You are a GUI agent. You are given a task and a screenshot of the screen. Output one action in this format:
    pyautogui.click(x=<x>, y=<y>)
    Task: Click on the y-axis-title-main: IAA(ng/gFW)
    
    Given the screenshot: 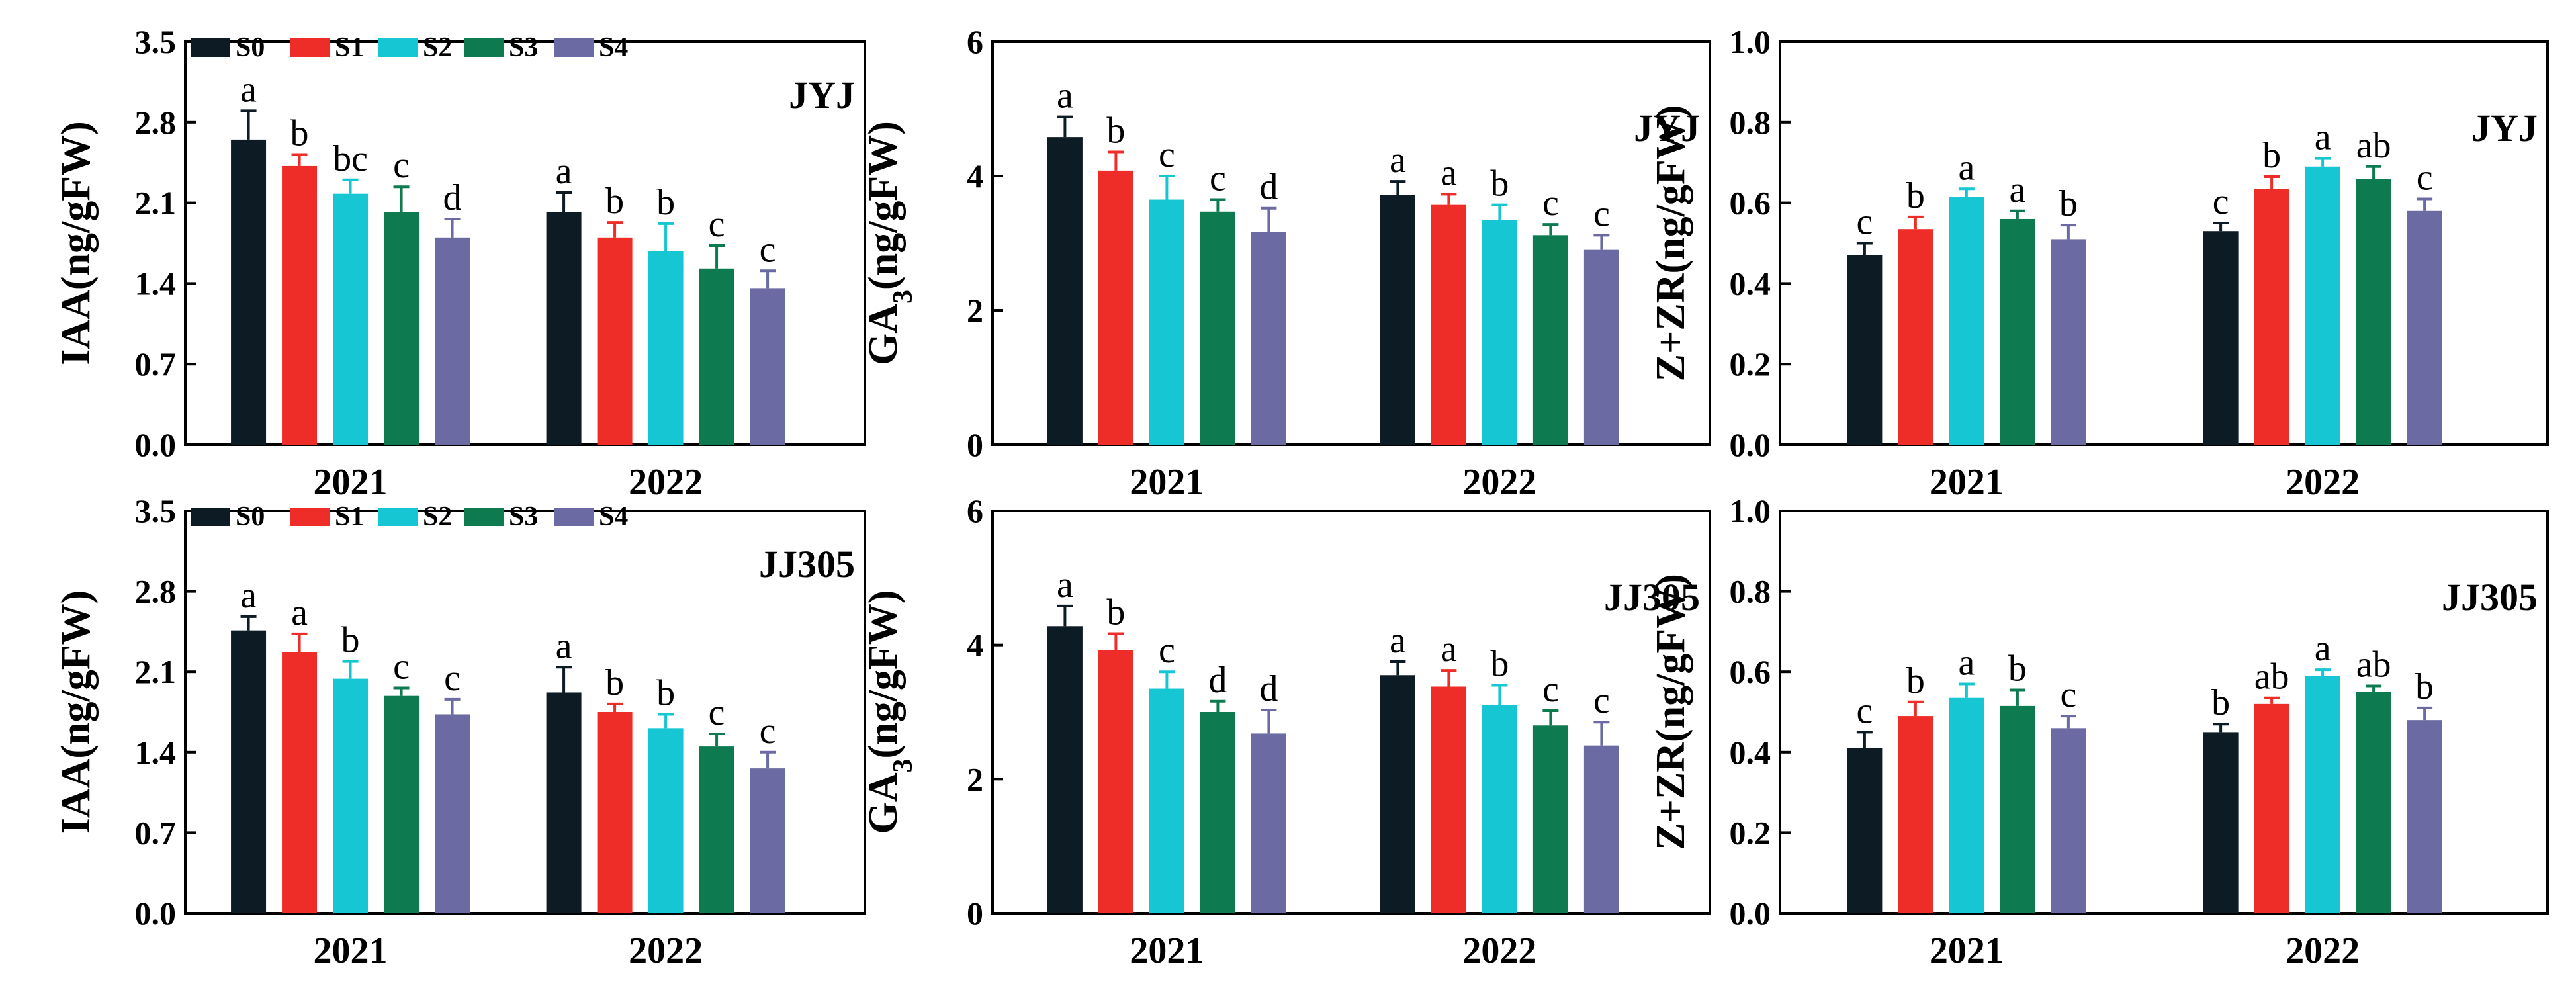 What is the action you would take?
    pyautogui.click(x=76, y=712)
    